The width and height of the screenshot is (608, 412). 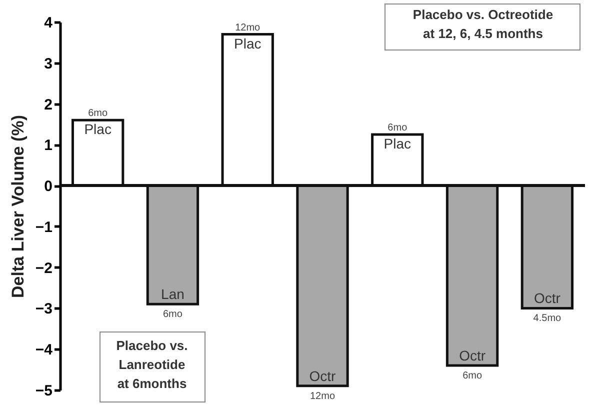 I want to click on y-tick-label: −1, so click(x=43, y=227).